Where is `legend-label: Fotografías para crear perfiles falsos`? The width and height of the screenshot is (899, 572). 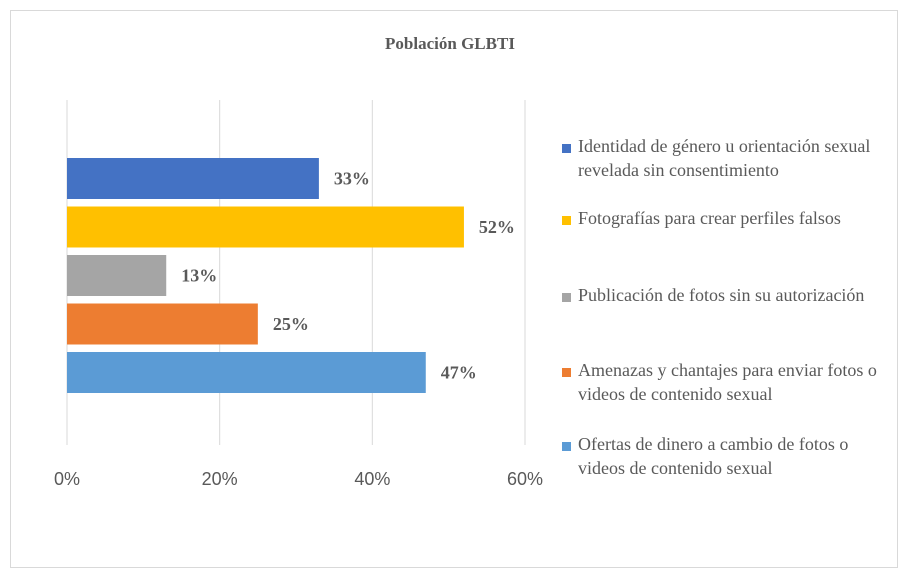
legend-label: Fotografías para crear perfiles falsos is located at coordinates (709, 218).